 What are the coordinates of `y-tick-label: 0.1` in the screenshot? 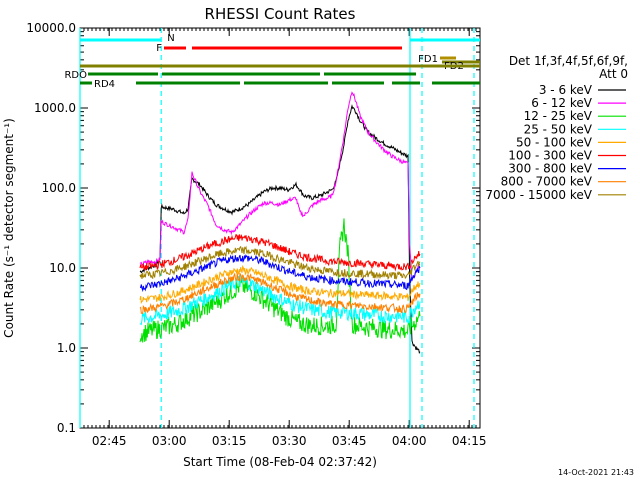 It's located at (66, 428).